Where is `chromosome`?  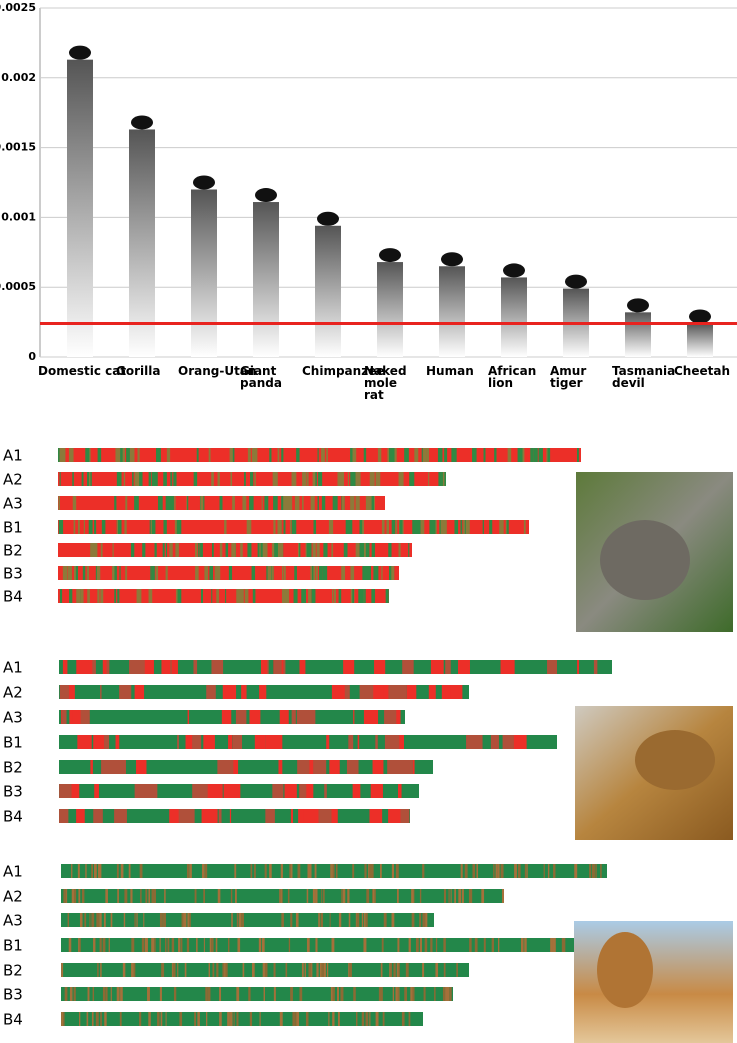 chromosome is located at coordinates (318, 945).